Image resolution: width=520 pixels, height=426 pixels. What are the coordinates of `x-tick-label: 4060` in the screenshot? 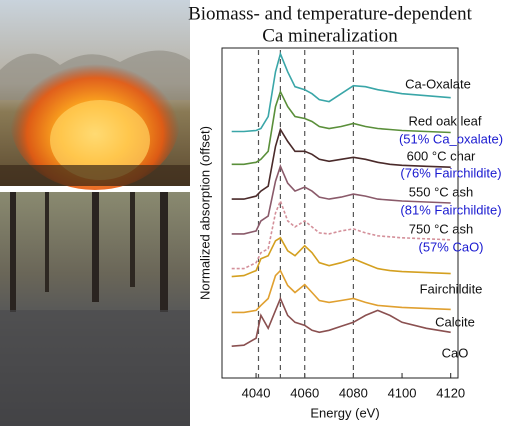 It's located at (304, 392).